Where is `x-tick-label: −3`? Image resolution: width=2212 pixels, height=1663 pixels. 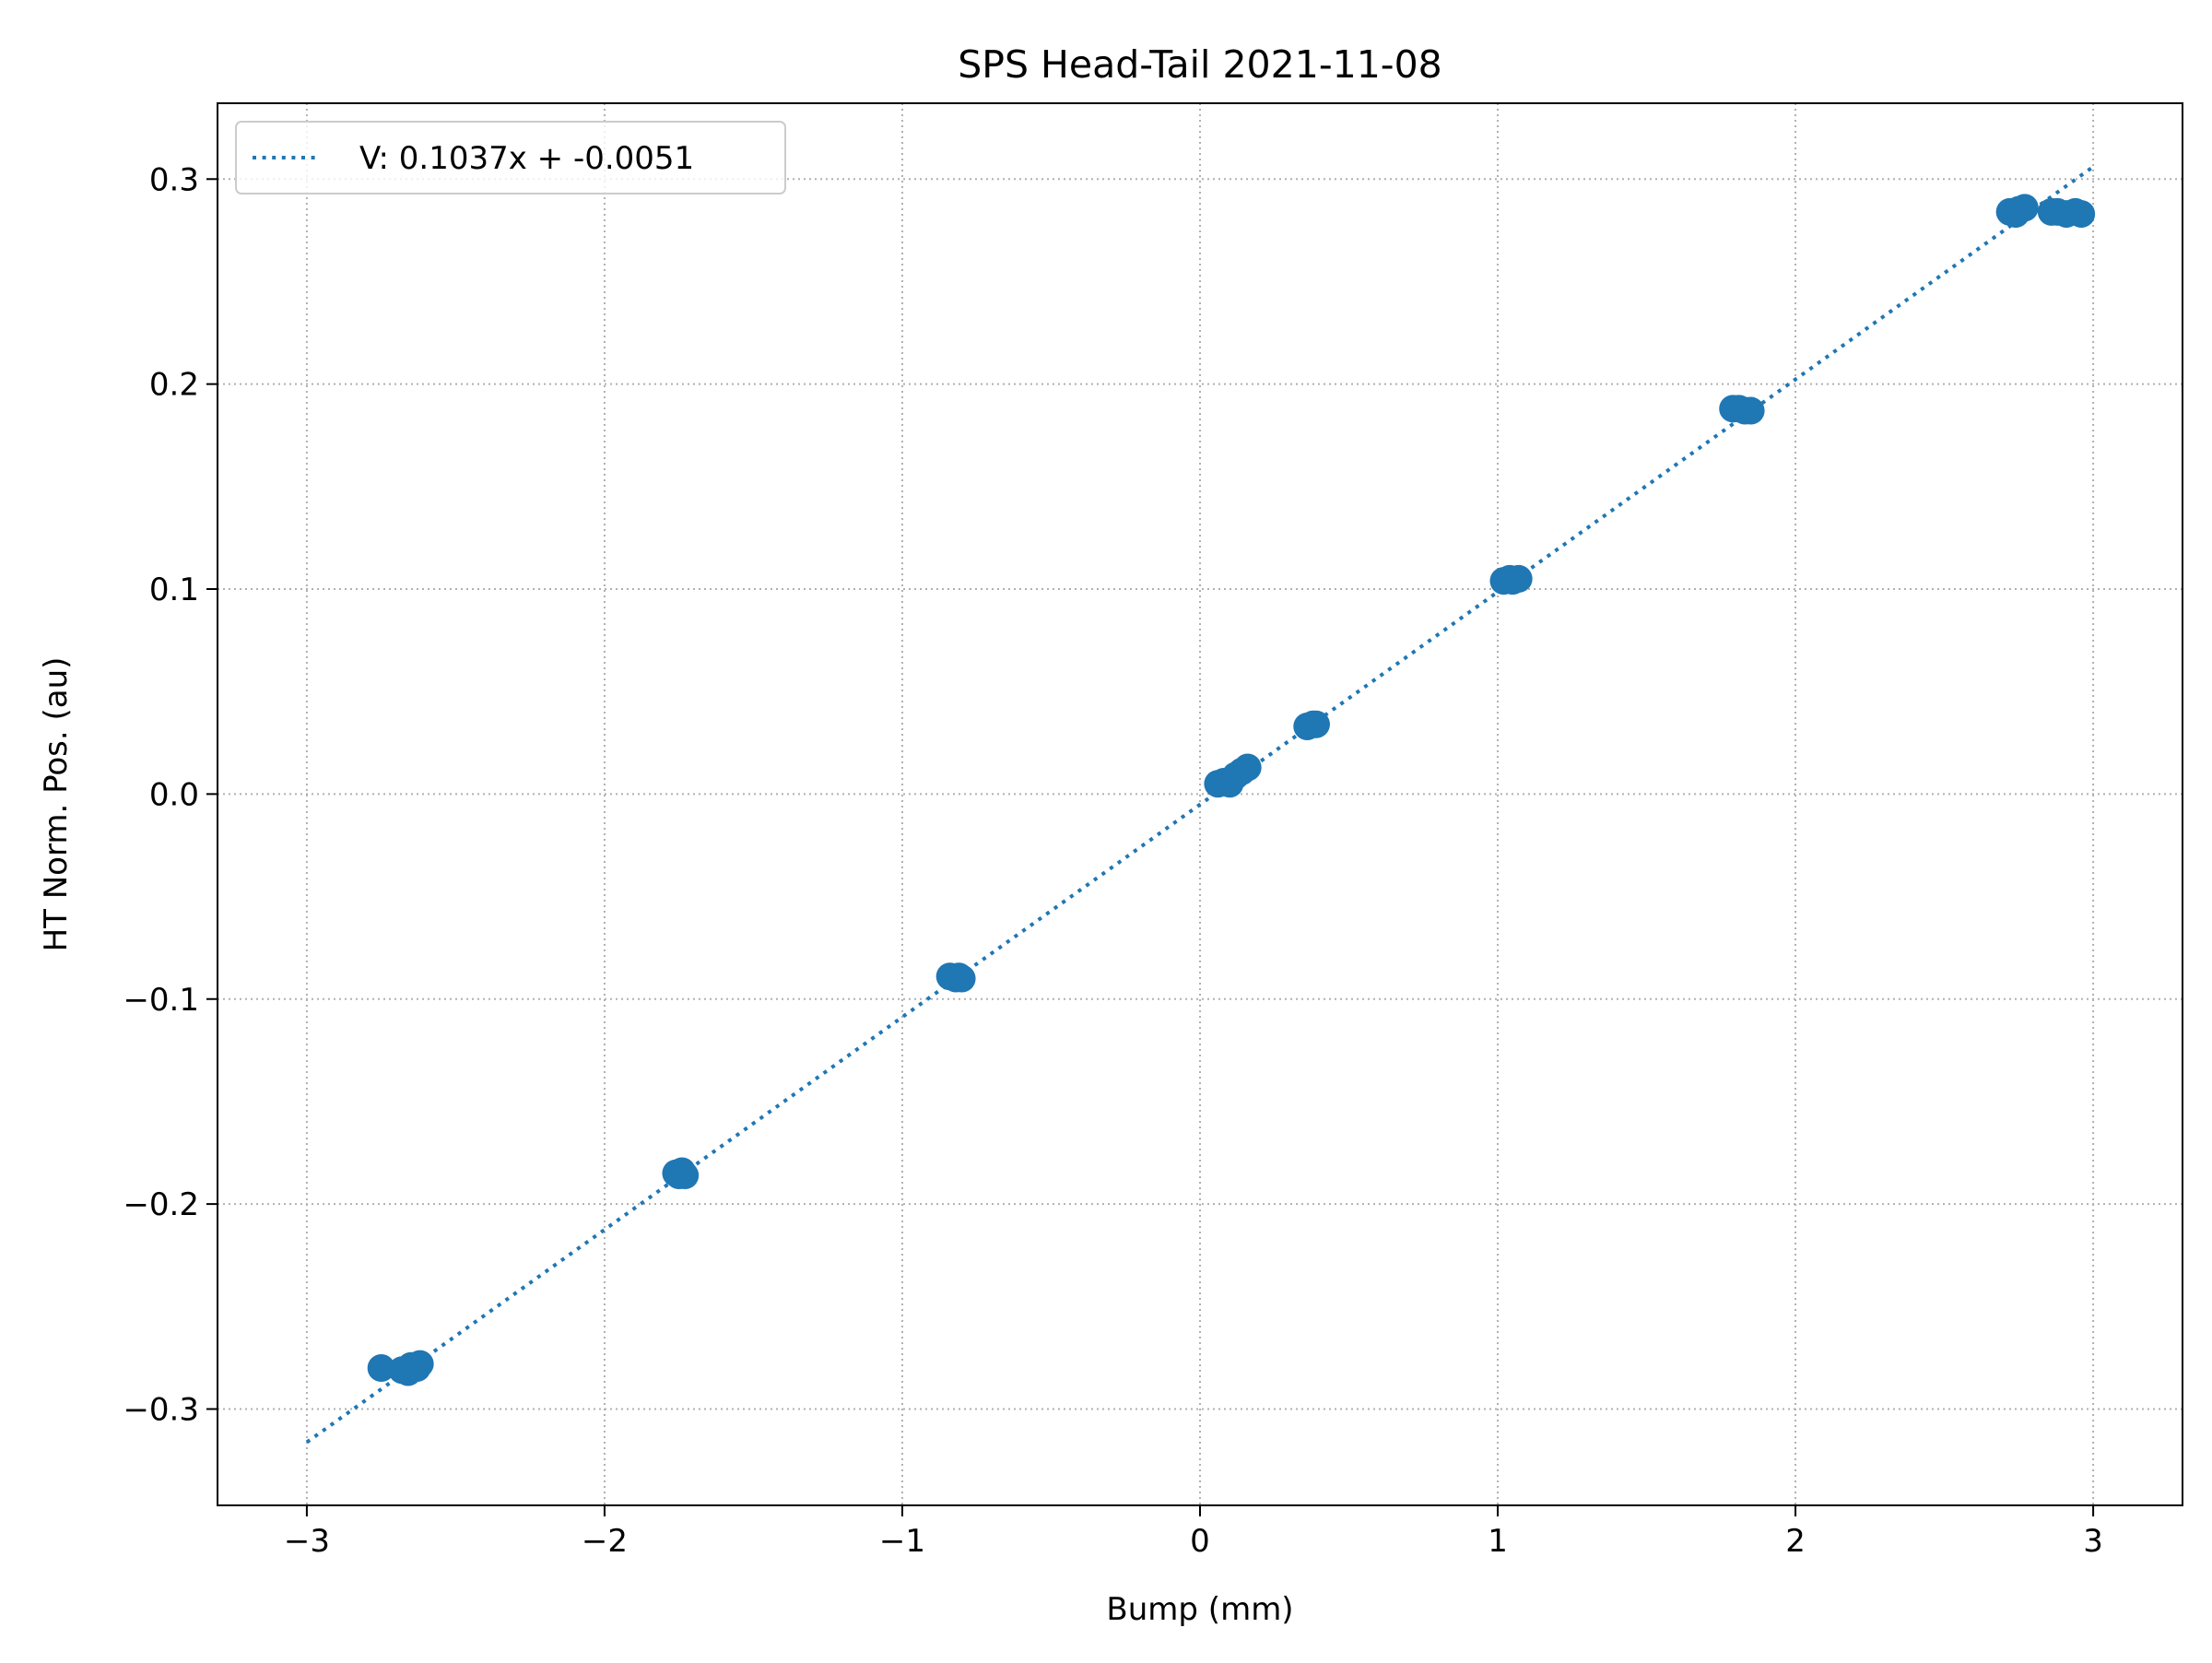
x-tick-label: −3 is located at coordinates (307, 1541).